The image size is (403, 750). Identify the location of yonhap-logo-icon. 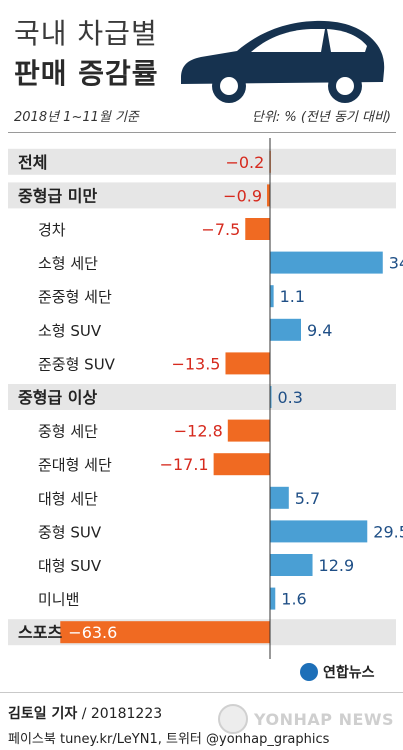
(309, 672).